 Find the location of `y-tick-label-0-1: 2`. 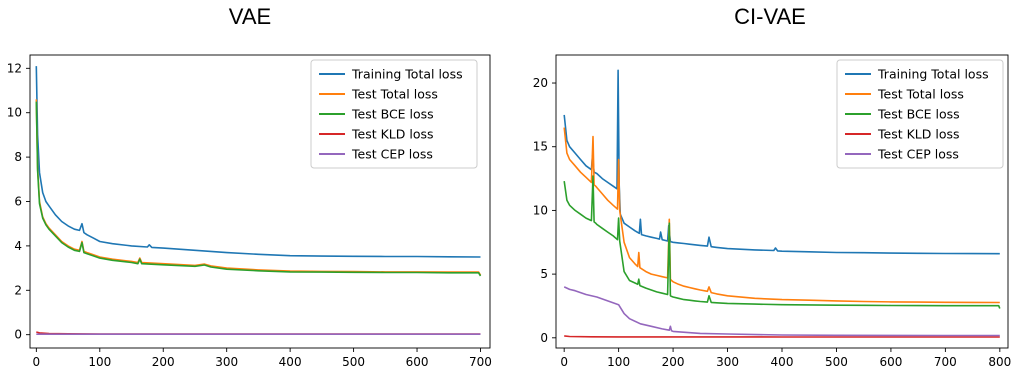

y-tick-label-0-1: 2 is located at coordinates (18, 290).